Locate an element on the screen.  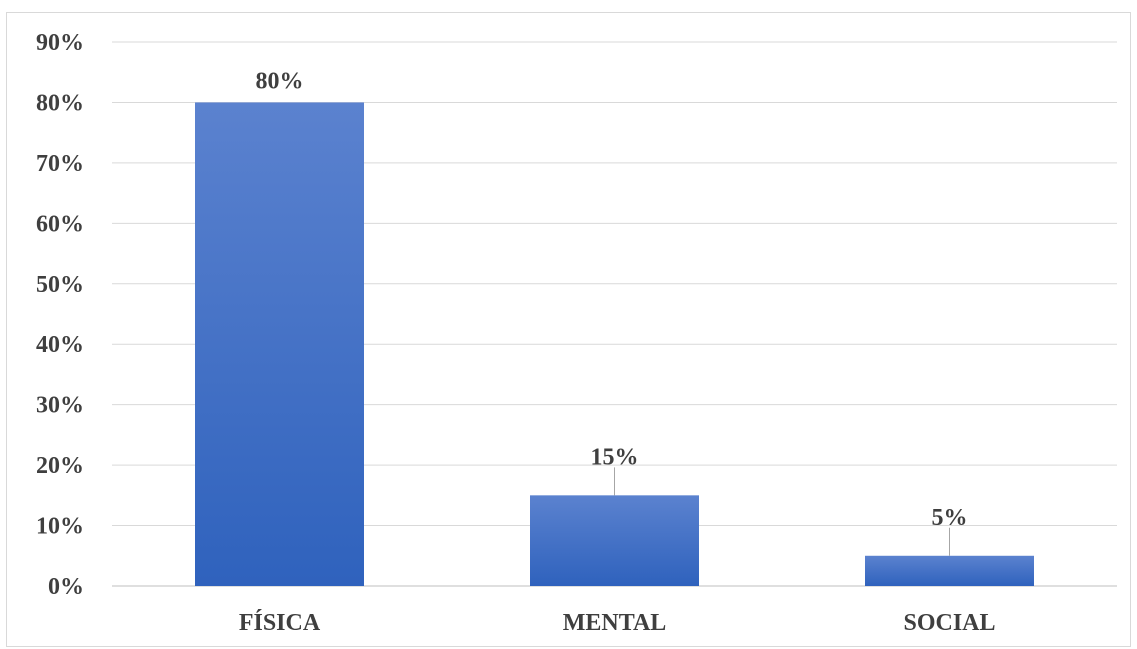
y-tick-label: 30% is located at coordinates (60, 406).